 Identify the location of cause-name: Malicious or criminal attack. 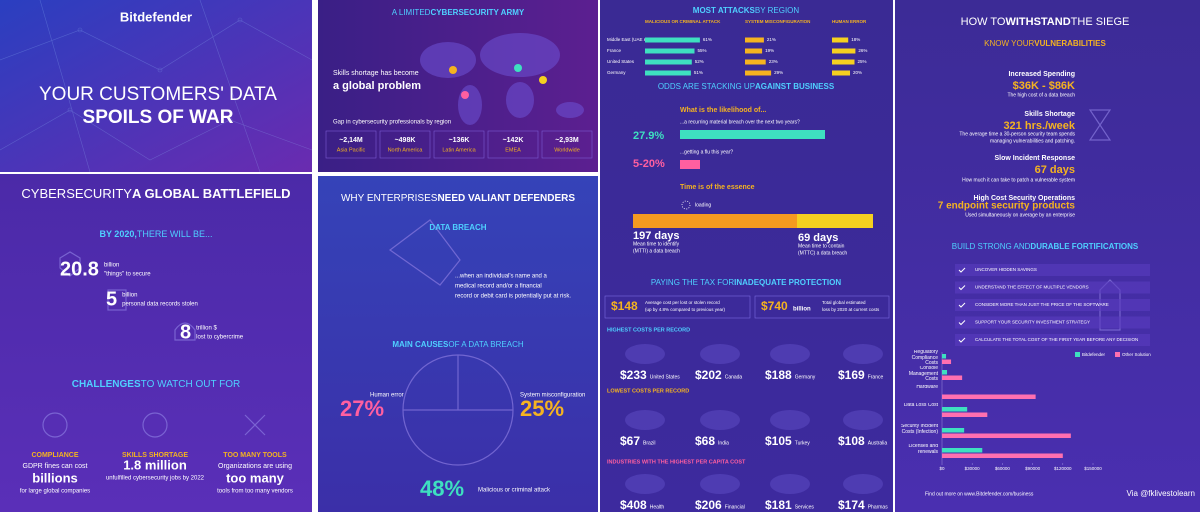
(514, 491).